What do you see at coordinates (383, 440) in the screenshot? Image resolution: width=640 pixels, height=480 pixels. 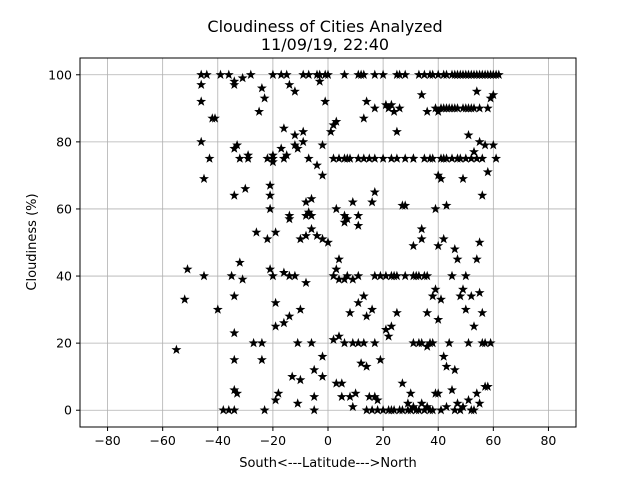 I see `x-tick-label: 20` at bounding box center [383, 440].